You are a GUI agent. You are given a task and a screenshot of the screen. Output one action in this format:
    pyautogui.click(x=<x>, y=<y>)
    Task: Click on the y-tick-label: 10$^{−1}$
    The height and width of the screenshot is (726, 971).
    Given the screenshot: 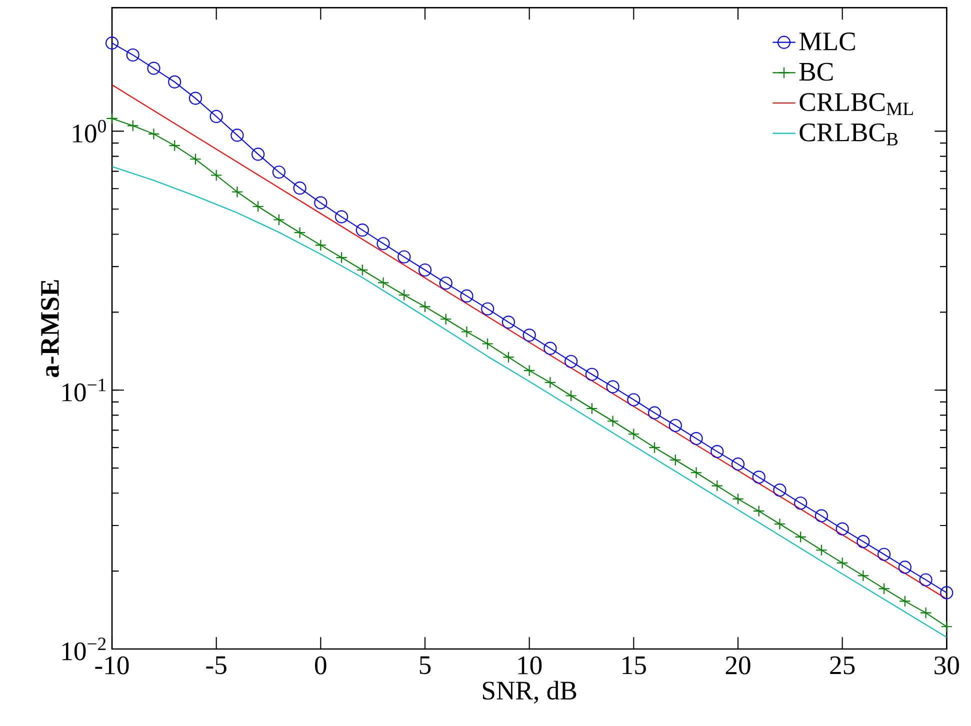 What is the action you would take?
    pyautogui.click(x=84, y=390)
    